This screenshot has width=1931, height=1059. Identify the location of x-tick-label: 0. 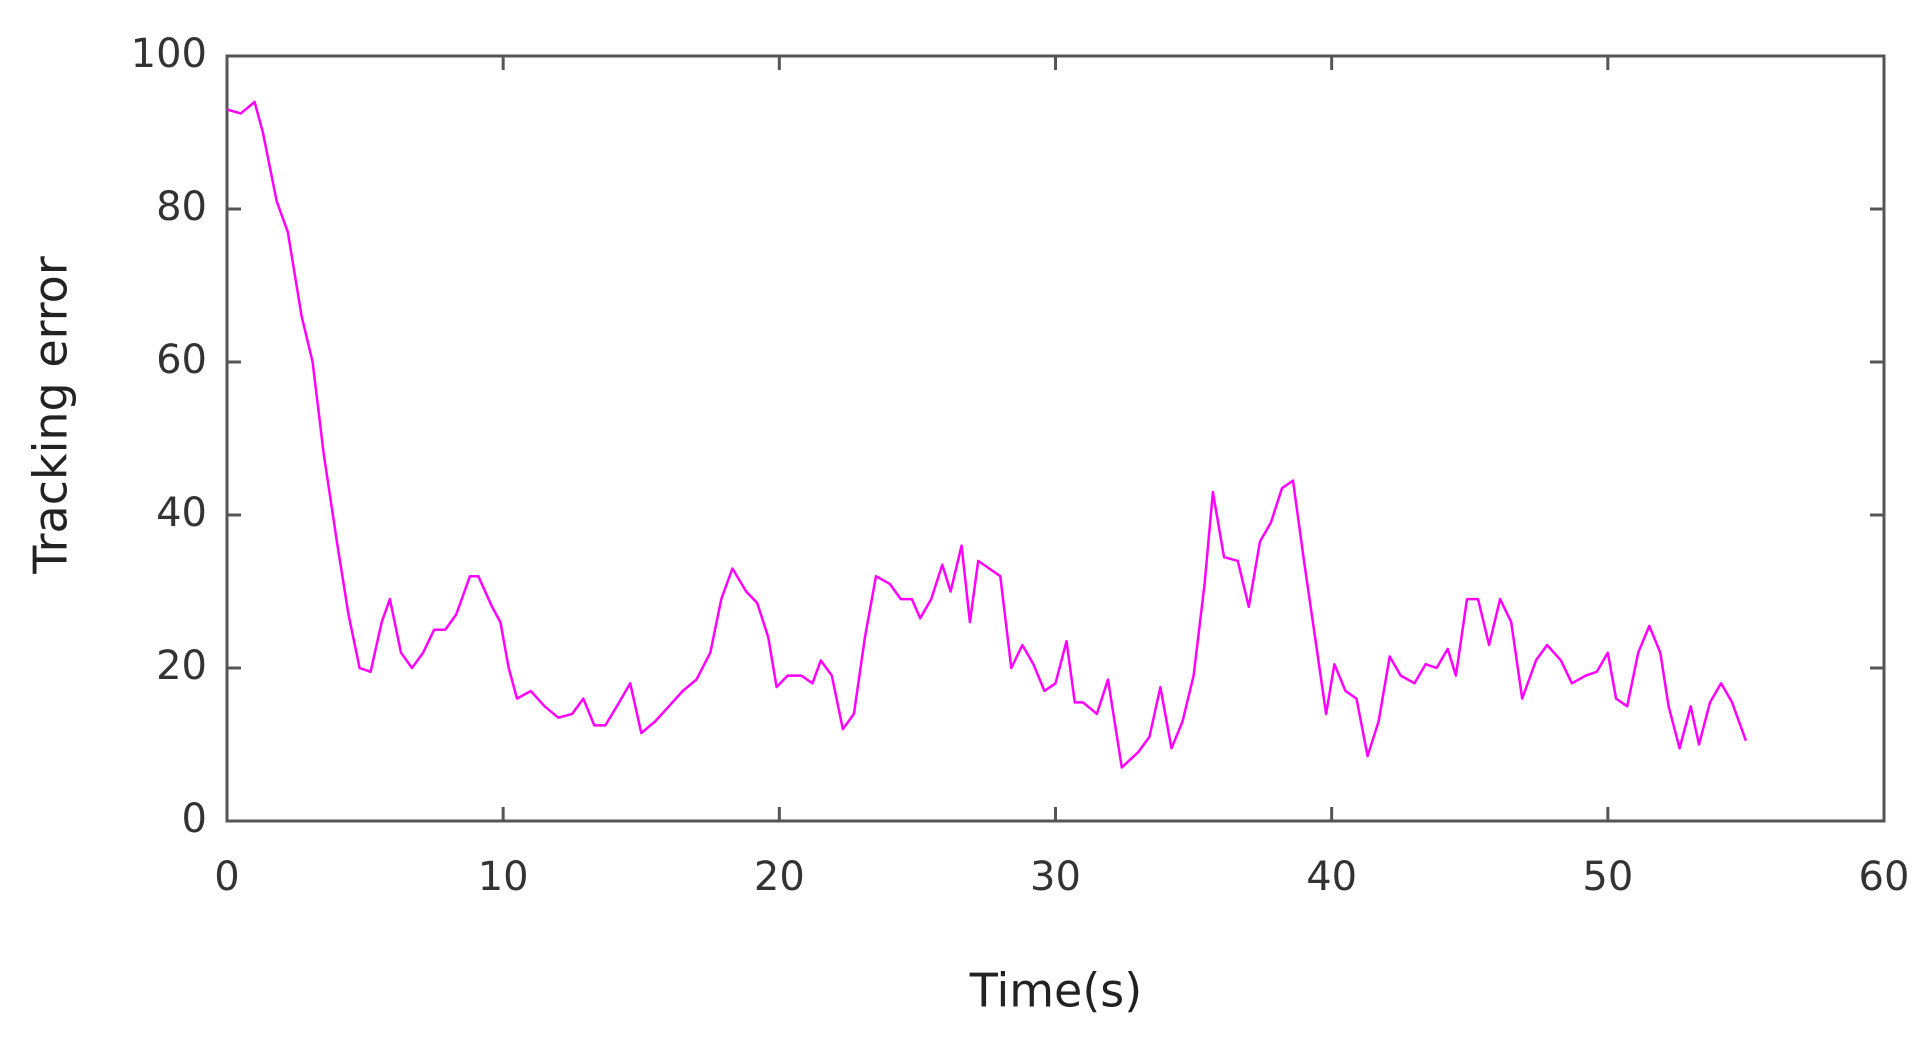
(226, 877).